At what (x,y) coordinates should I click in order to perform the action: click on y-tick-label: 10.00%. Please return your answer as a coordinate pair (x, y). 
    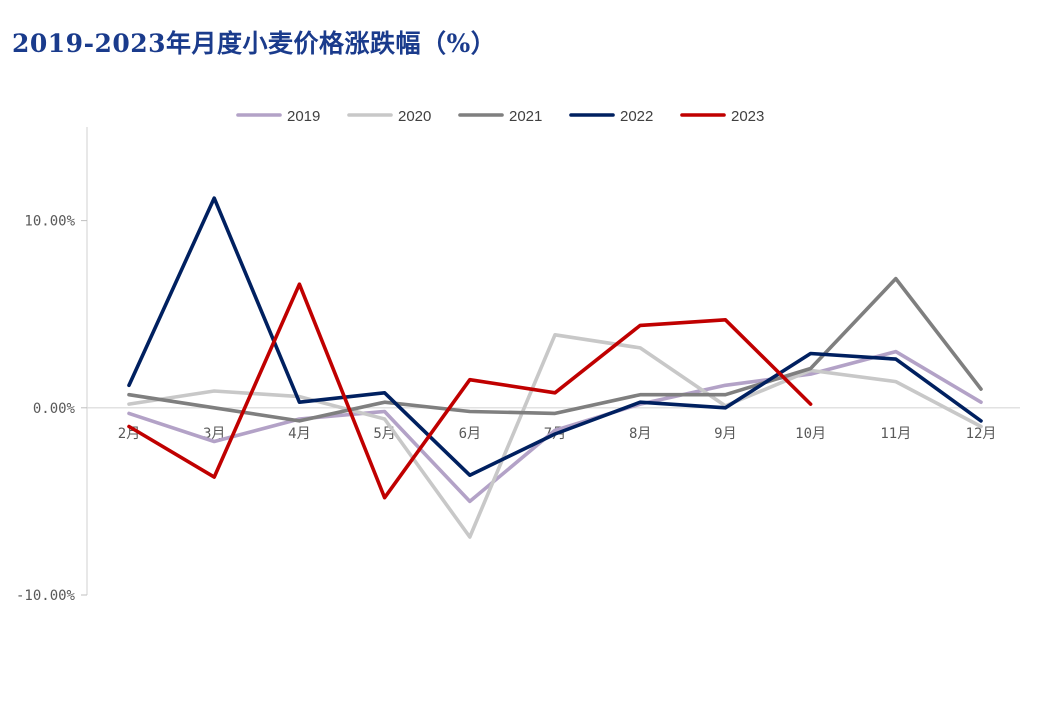
    Looking at the image, I should click on (49, 222).